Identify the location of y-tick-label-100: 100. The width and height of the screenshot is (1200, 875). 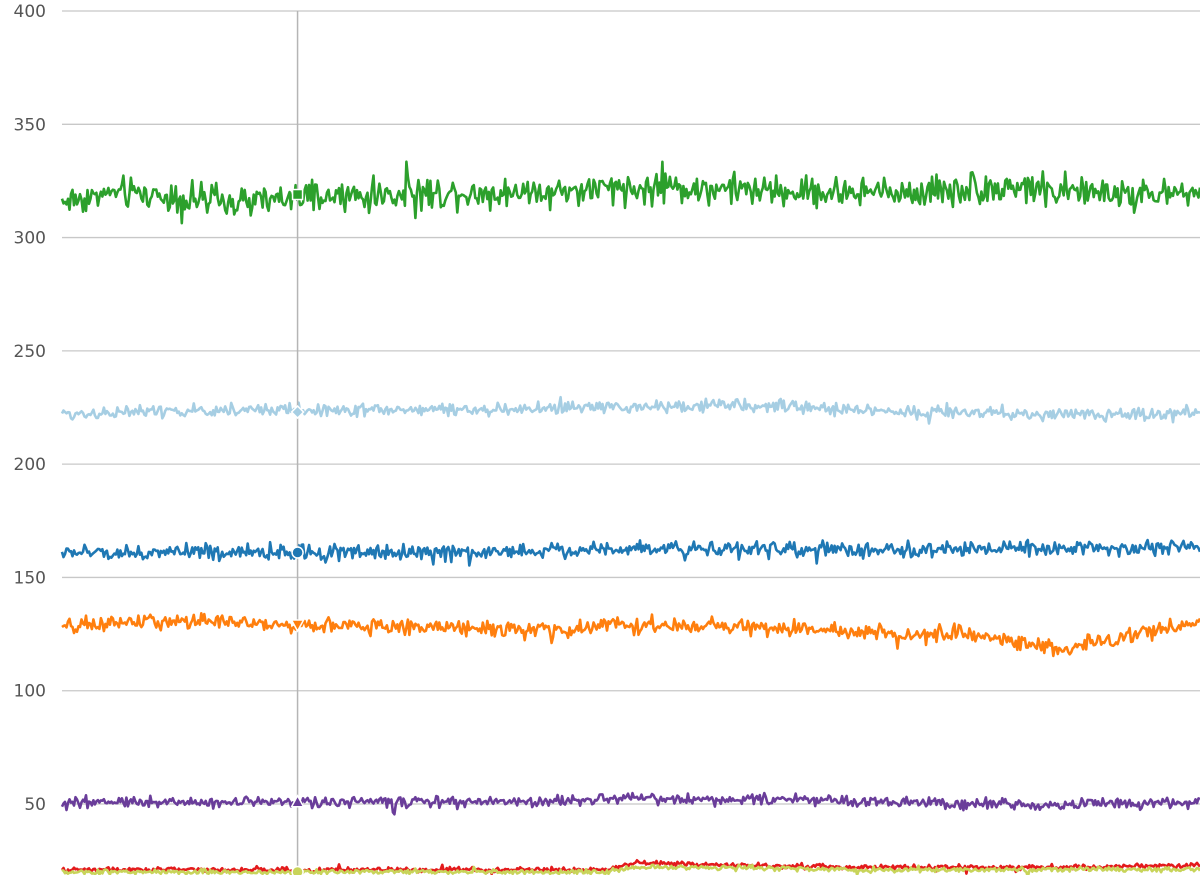
(30, 692).